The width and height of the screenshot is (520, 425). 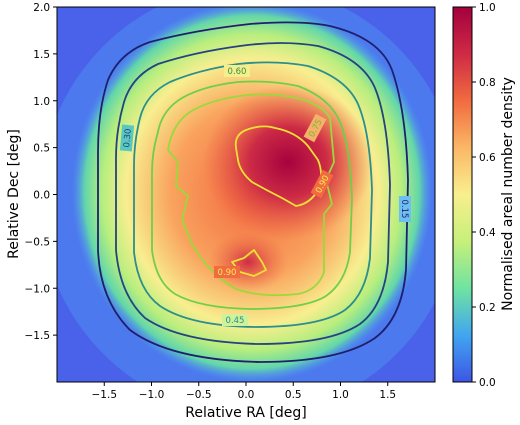 I want to click on colorbar-tick-label: 0.6, so click(x=487, y=158).